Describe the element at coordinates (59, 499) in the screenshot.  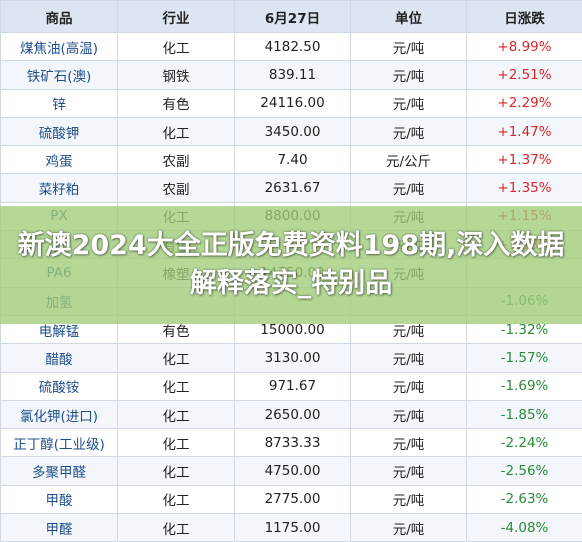
I see `commodity-name-cell: 甲酸` at that location.